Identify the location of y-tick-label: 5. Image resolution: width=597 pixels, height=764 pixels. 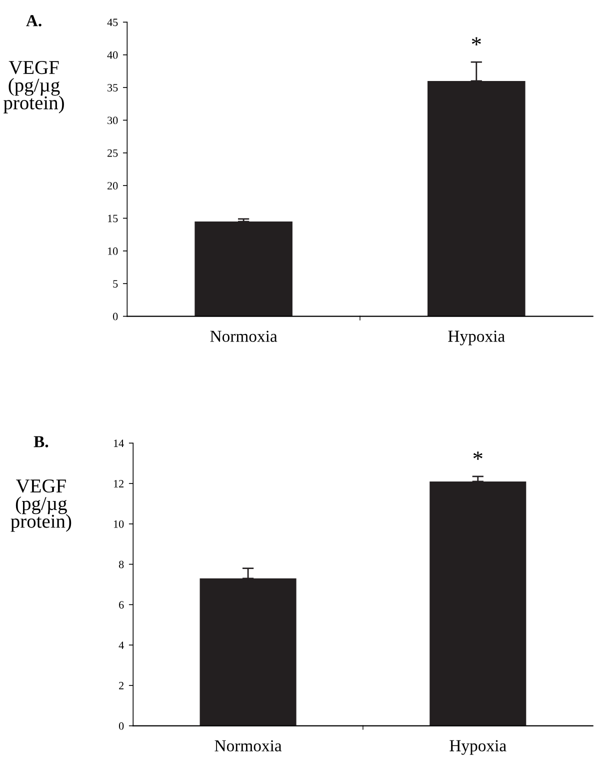
(115, 284).